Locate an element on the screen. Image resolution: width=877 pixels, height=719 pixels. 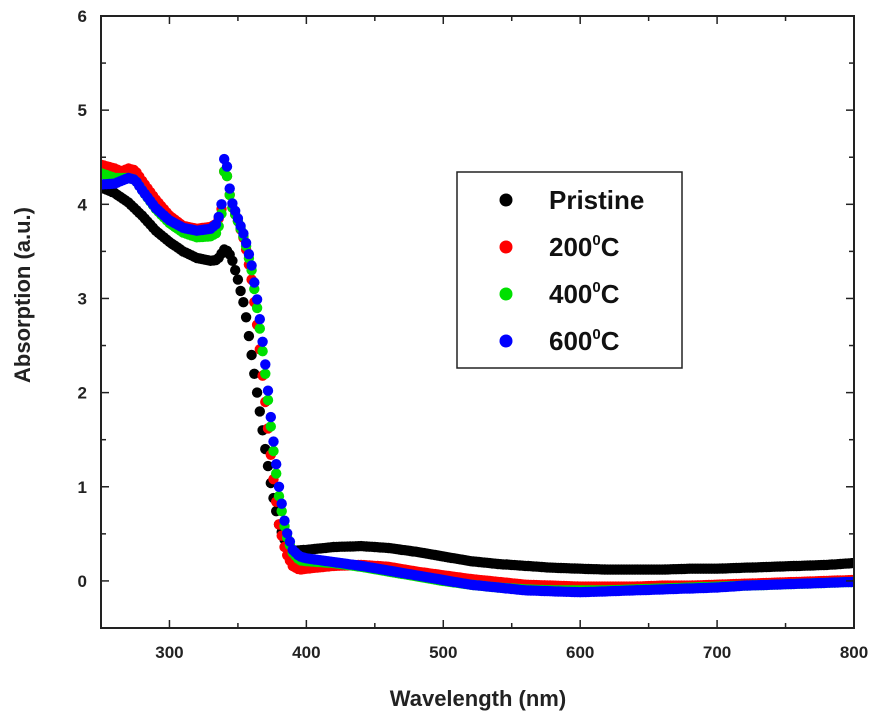
legend-label: Pristine is located at coordinates (596, 200).